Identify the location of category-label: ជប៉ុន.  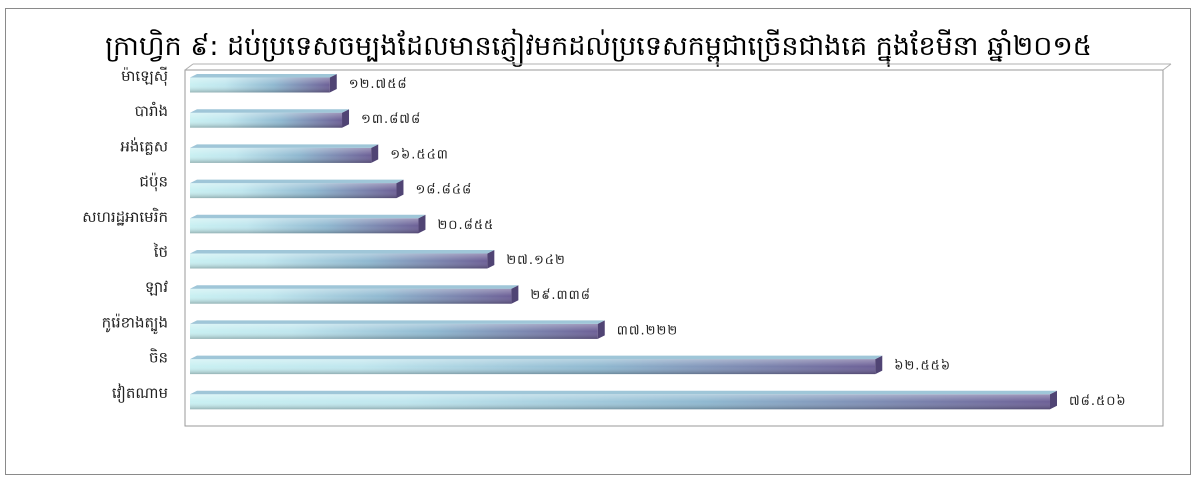
(153, 182).